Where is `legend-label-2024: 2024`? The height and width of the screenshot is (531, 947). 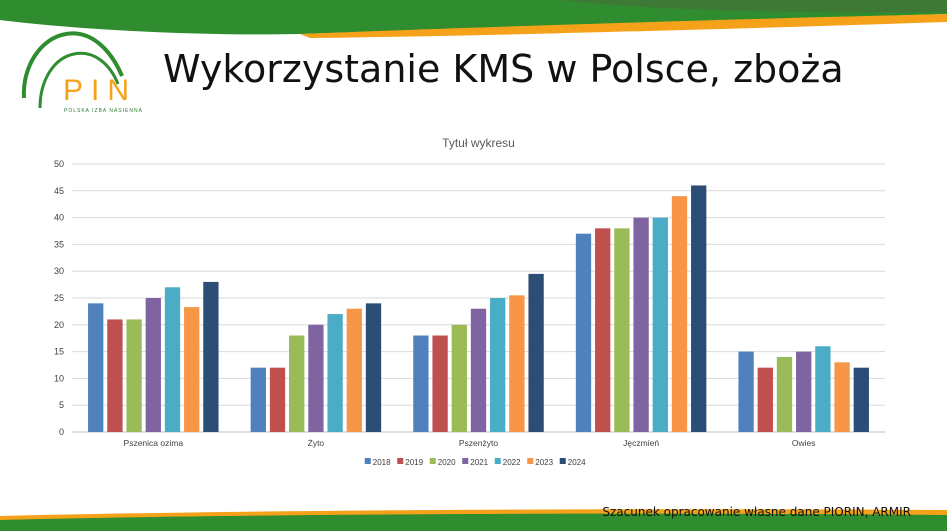
legend-label-2024: 2024 is located at coordinates (577, 462).